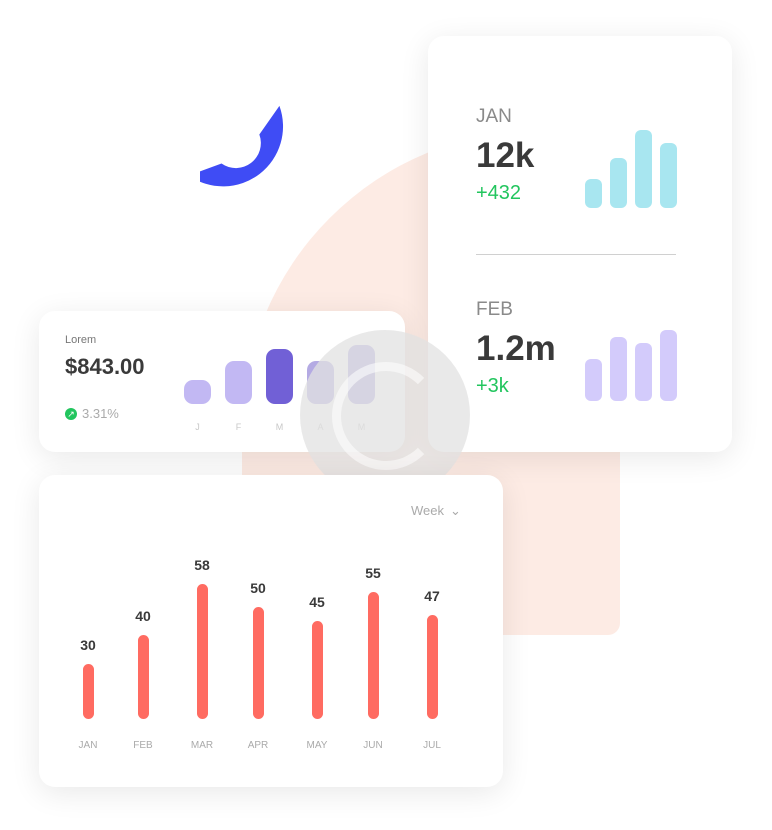 This screenshot has height=830, width=772. I want to click on jan-mini-chart, so click(631, 169).